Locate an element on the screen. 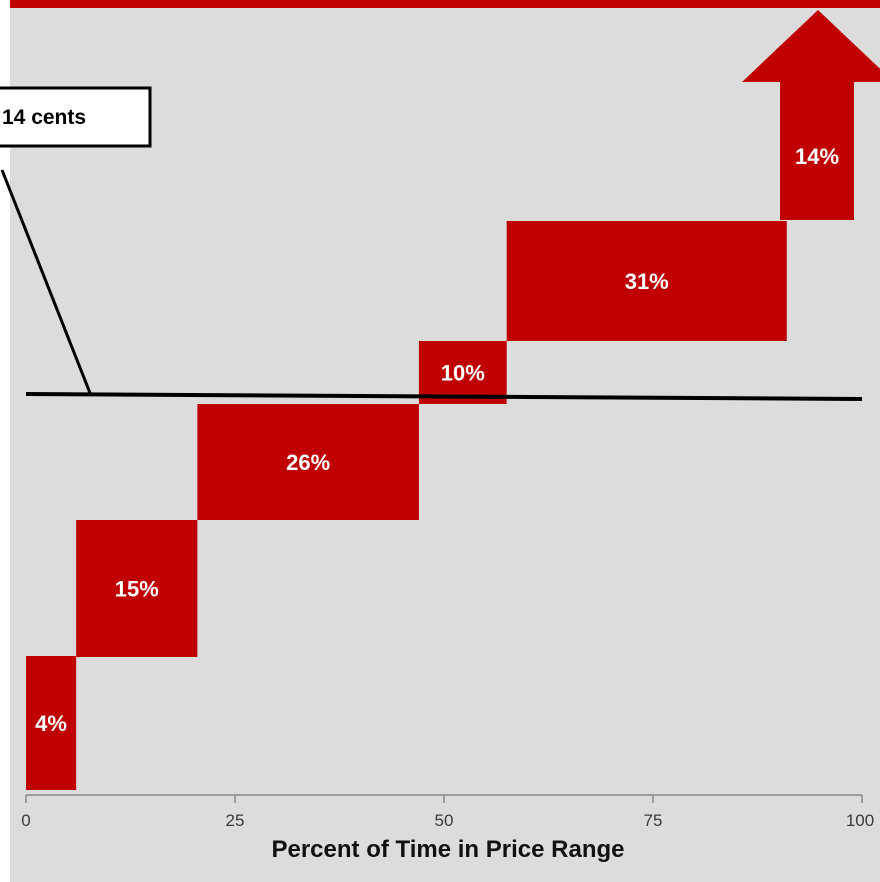 The width and height of the screenshot is (880, 882). bar-label-2: 15% is located at coordinates (137, 589).